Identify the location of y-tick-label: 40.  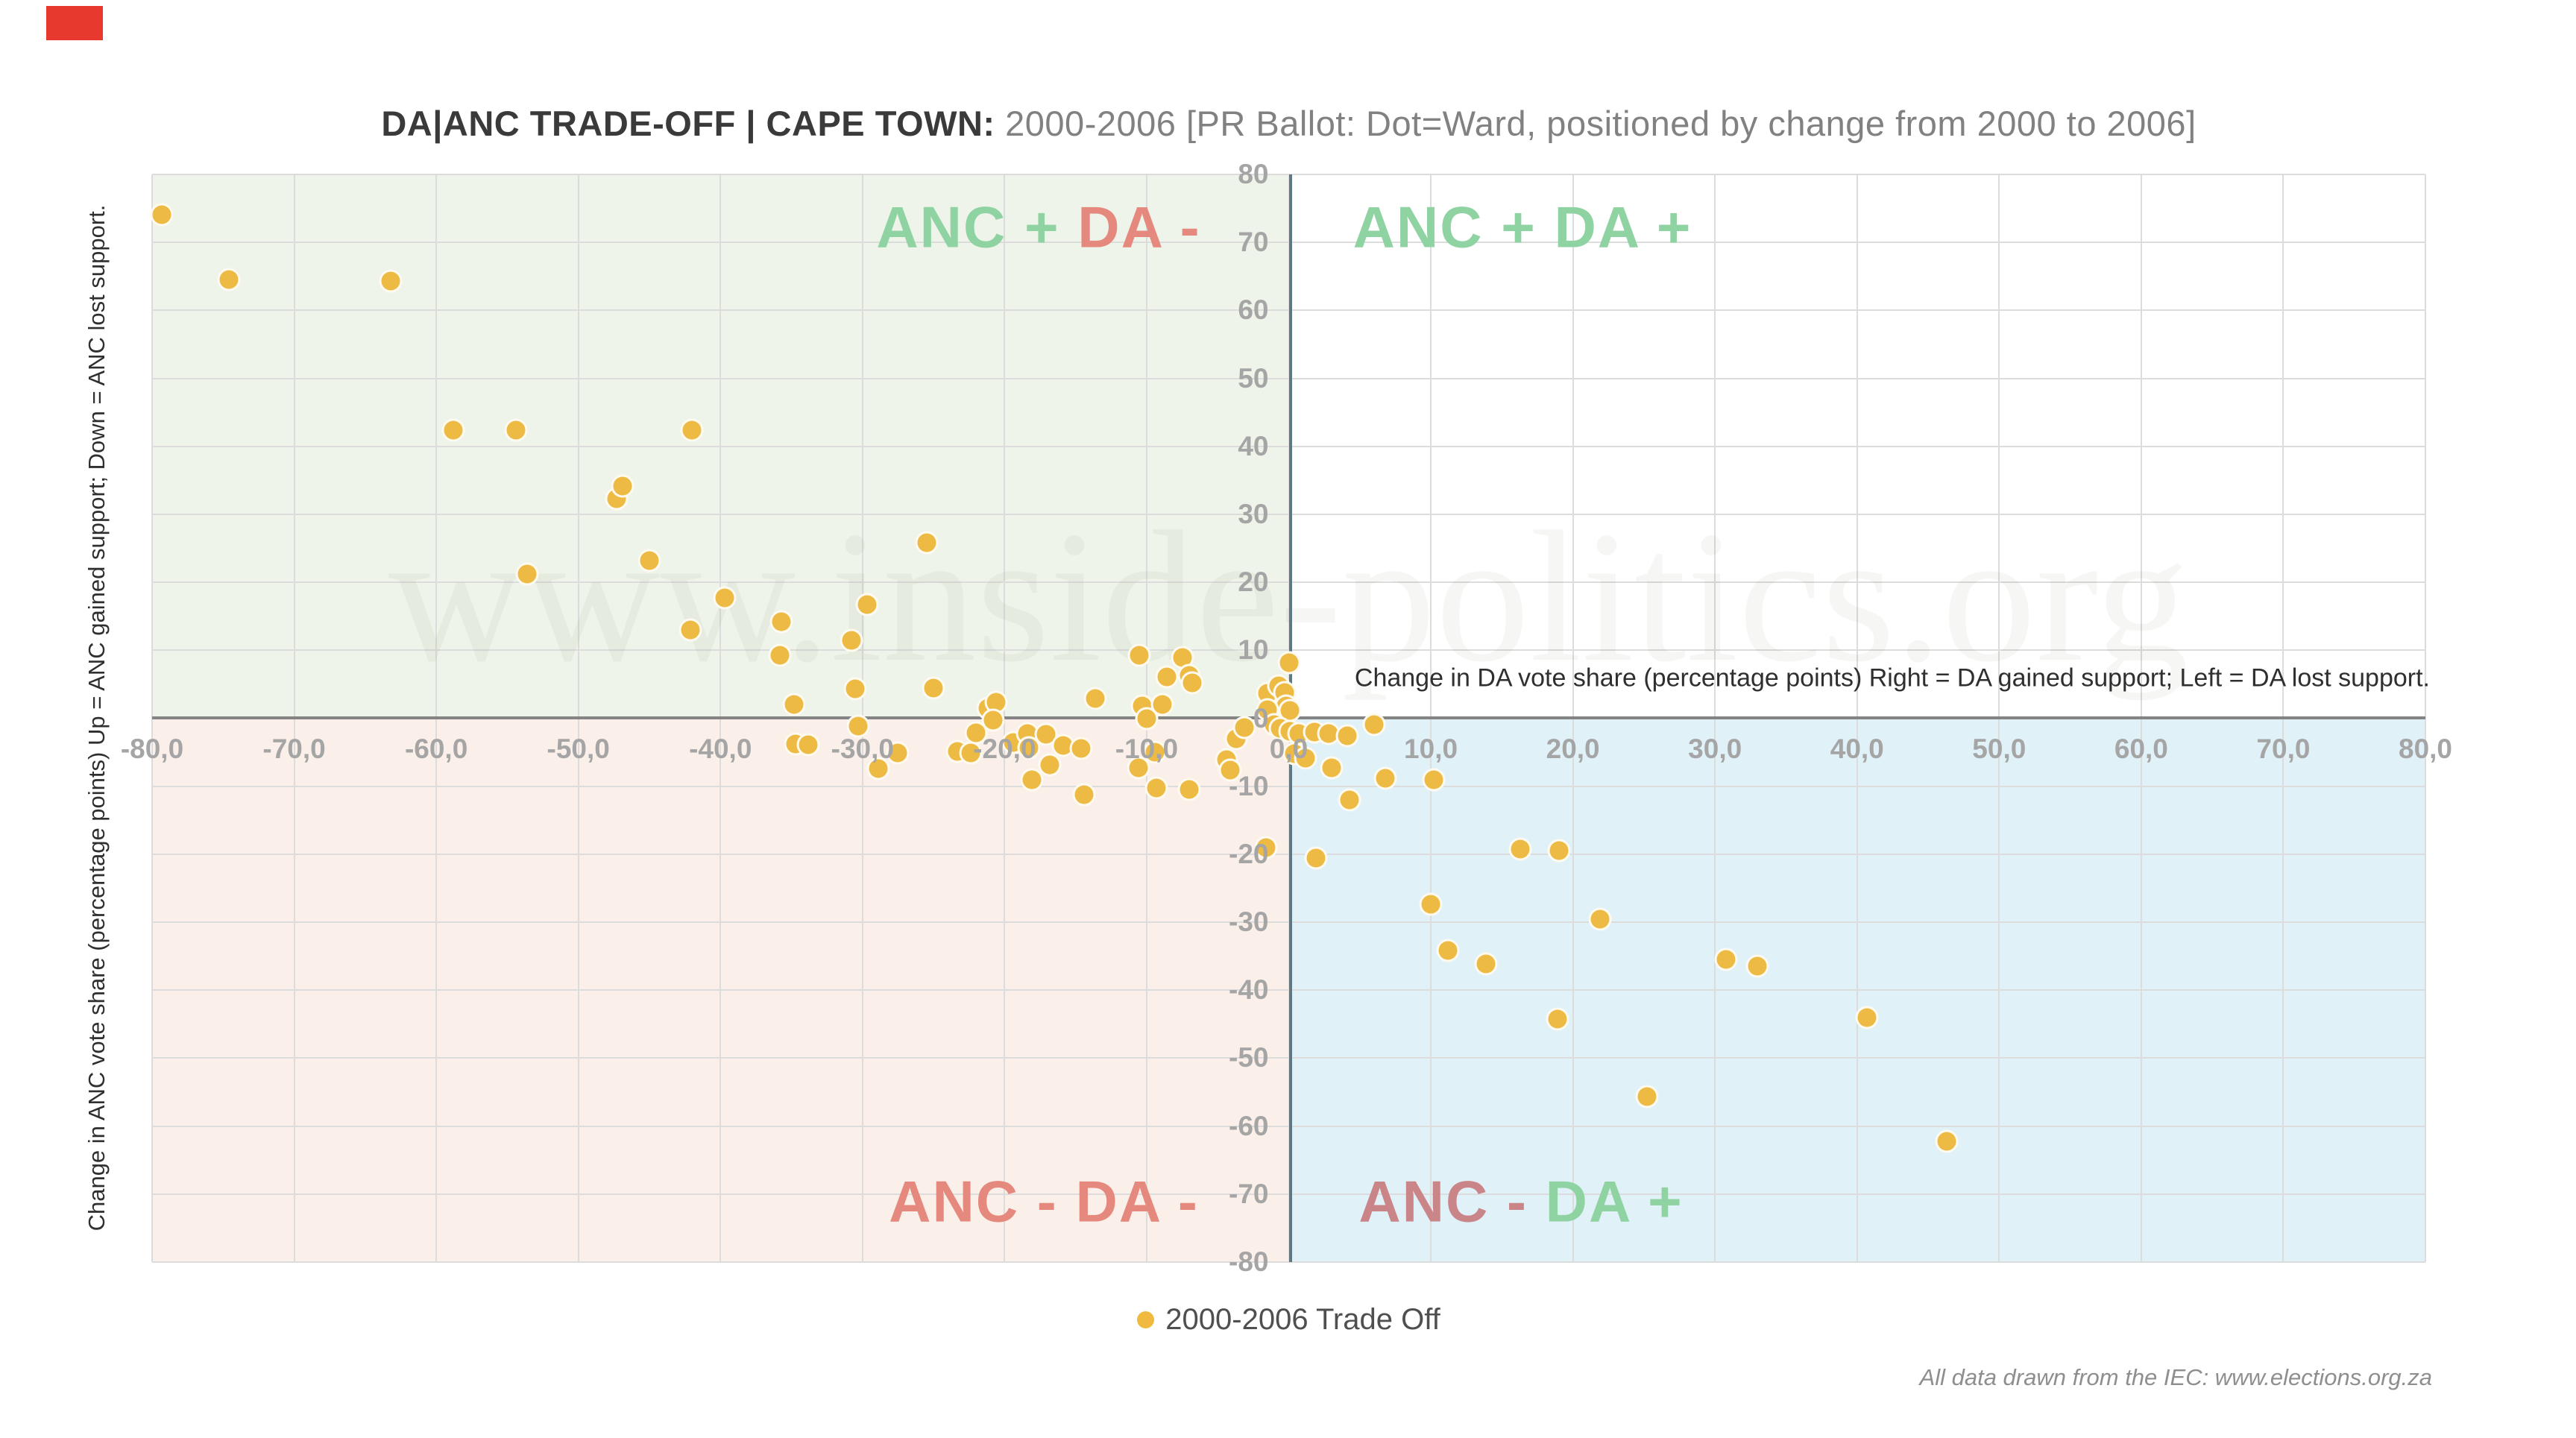
(1253, 445).